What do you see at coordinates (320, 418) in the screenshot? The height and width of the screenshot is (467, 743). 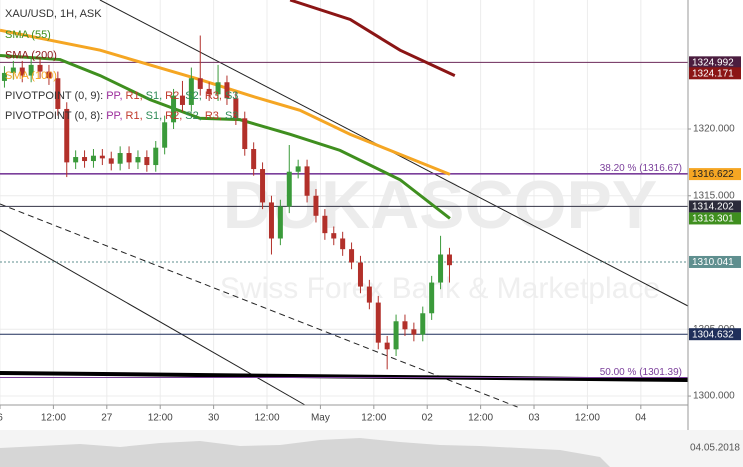 I see `x-tick-label: May` at bounding box center [320, 418].